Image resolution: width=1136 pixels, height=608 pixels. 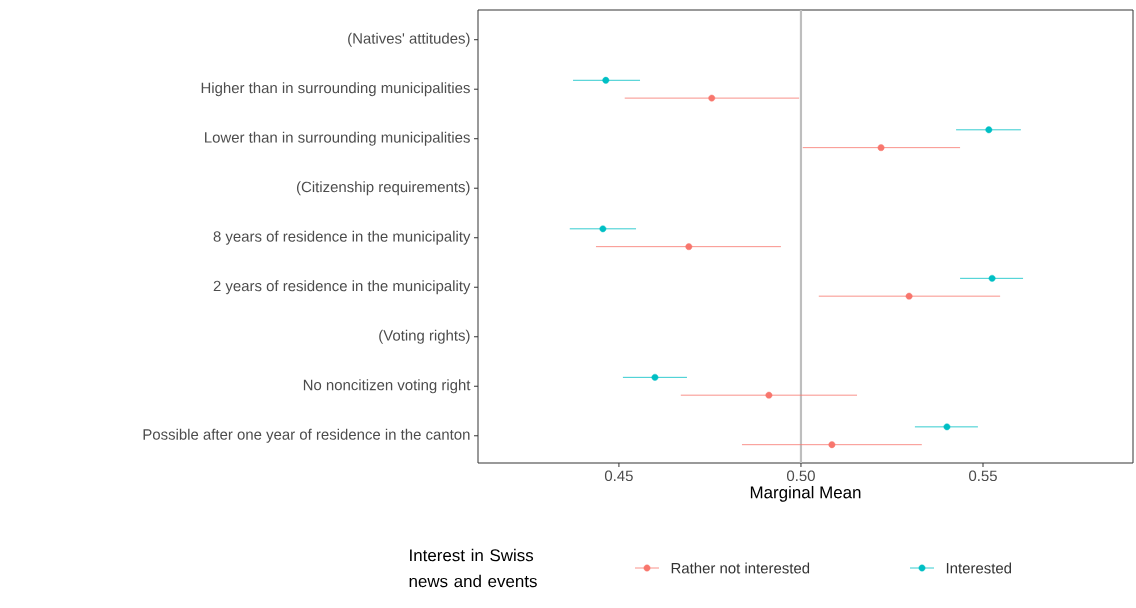 I want to click on y-tick-label: Lower than in surrounding municipalities, so click(x=337, y=138).